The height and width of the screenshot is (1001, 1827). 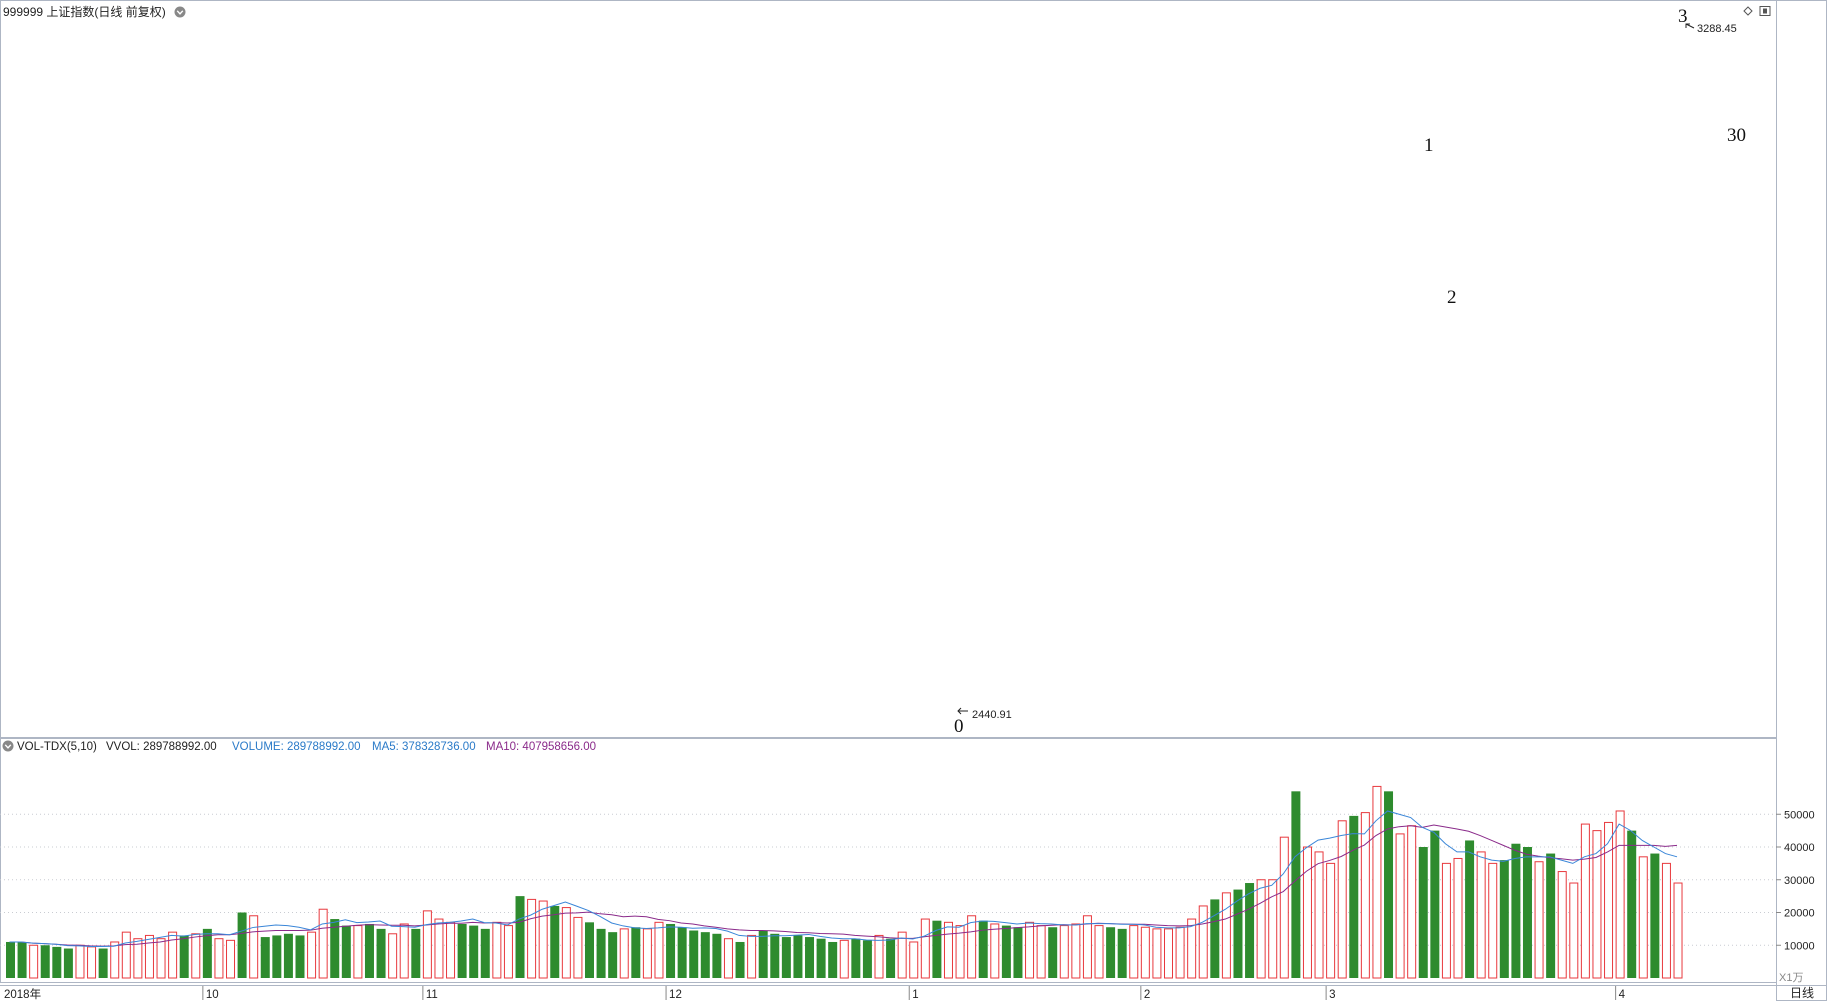 What do you see at coordinates (1683, 16) in the screenshot?
I see `wave-label-3: 3` at bounding box center [1683, 16].